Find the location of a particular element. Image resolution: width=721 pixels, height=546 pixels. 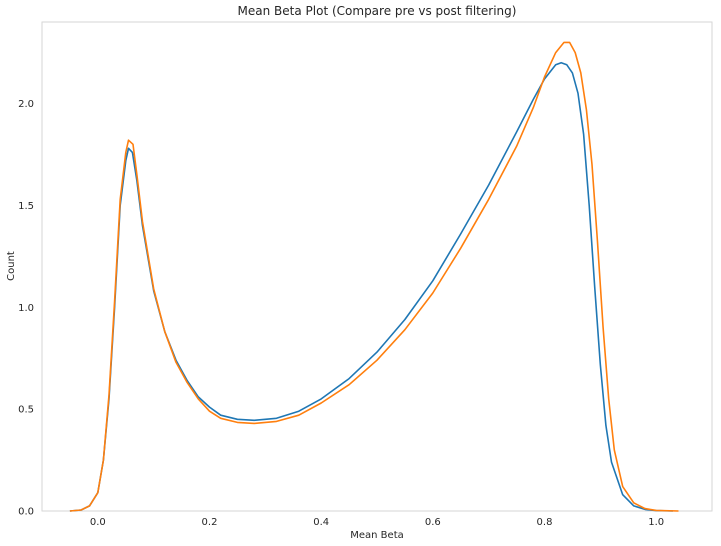

x-axis-label: Mean Beta is located at coordinates (377, 535).